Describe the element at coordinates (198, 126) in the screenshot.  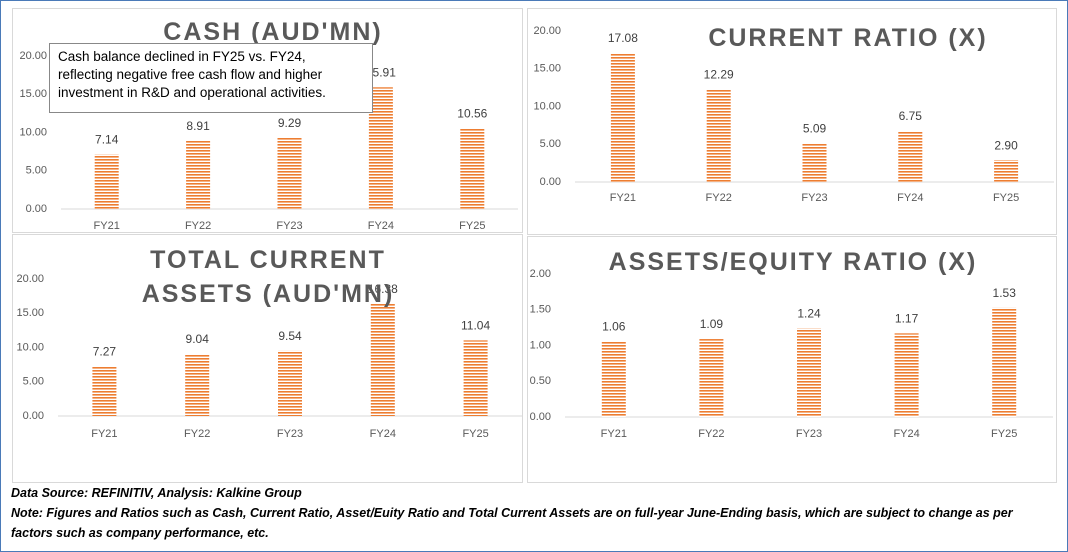
I see `data-label: 8.91` at that location.